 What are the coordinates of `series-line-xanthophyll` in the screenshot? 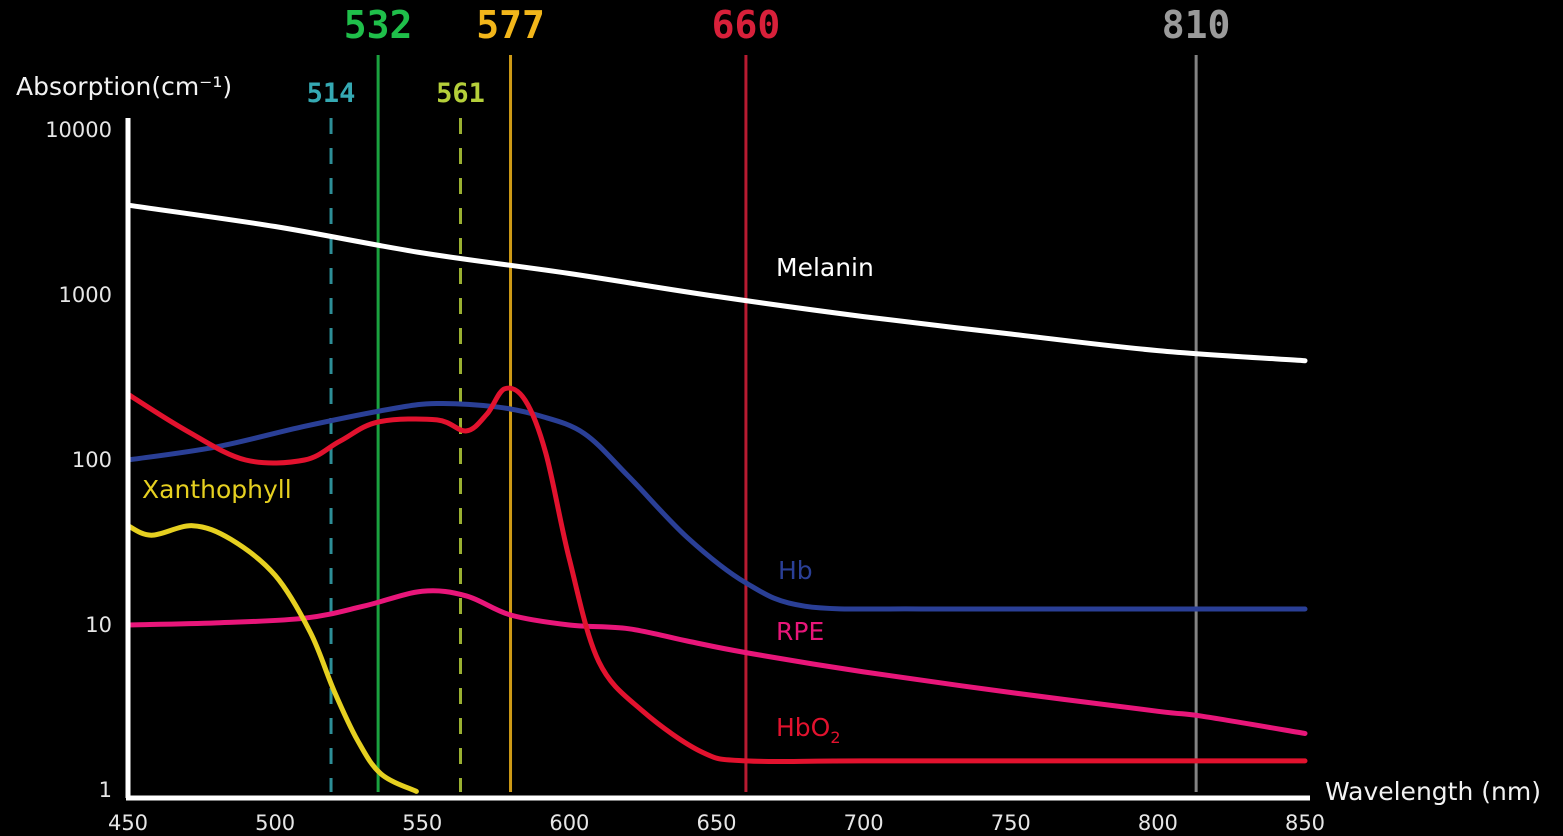 It's located at (272, 658).